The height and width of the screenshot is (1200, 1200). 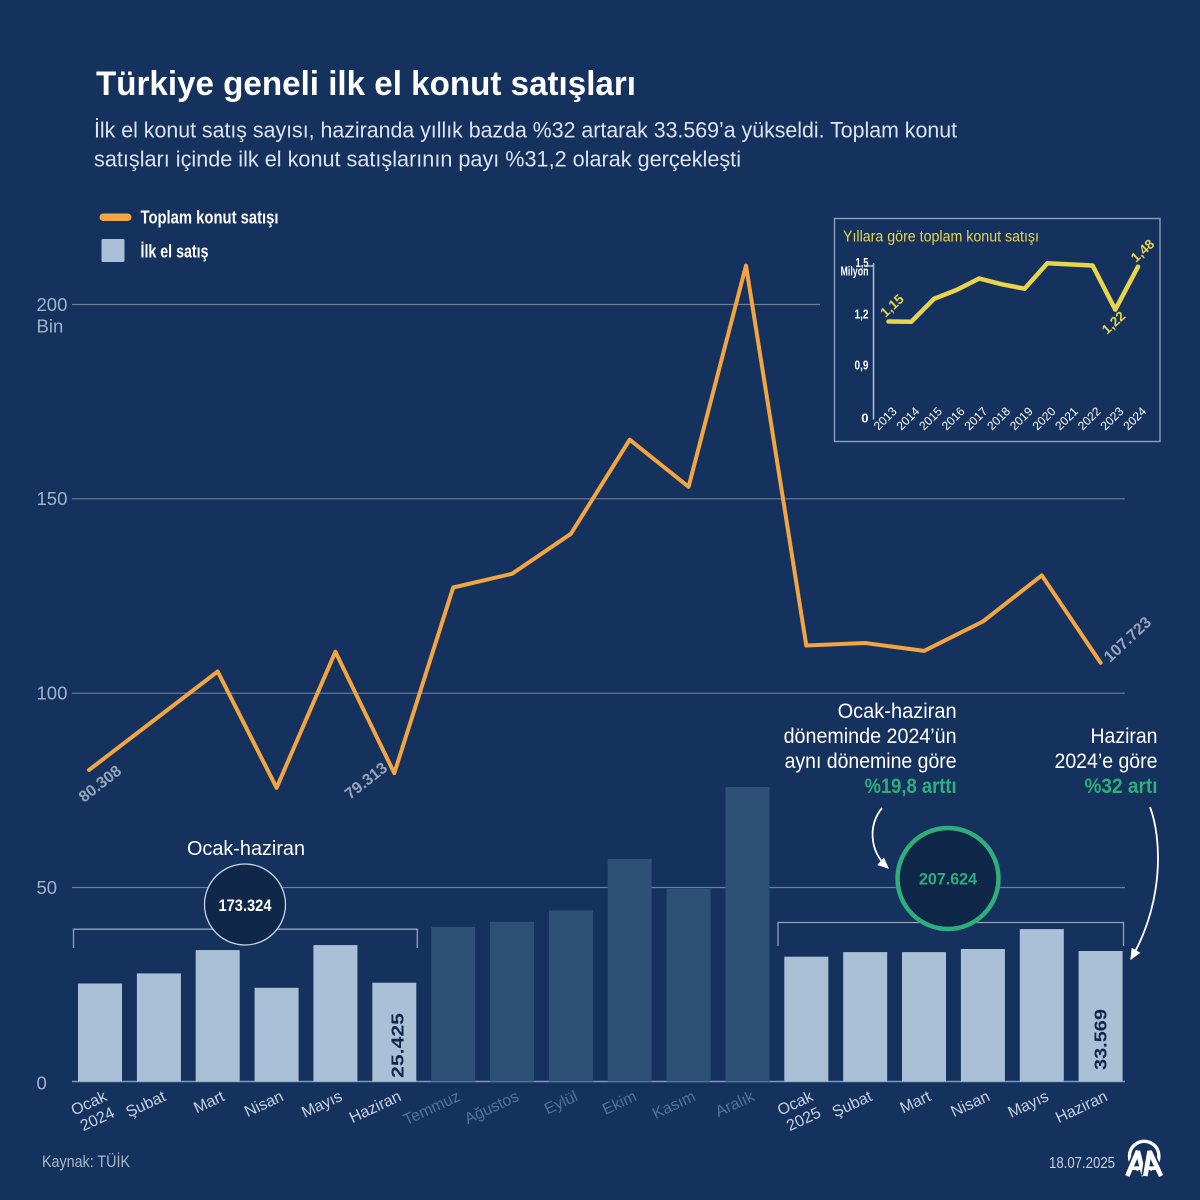 I want to click on svg-text: İlk el satış, so click(x=175, y=252).